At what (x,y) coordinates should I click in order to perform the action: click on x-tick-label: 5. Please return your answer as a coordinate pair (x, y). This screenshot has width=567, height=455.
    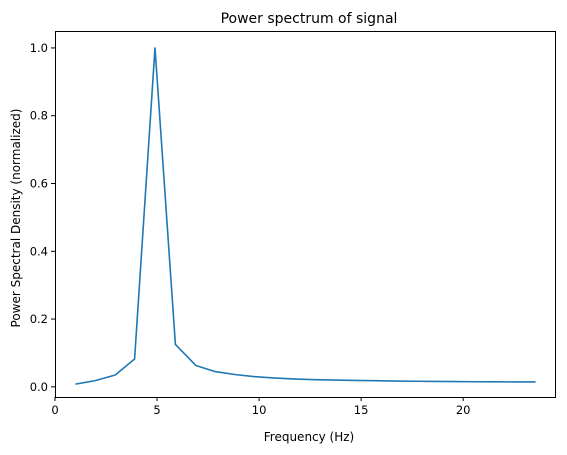
    Looking at the image, I should click on (156, 410).